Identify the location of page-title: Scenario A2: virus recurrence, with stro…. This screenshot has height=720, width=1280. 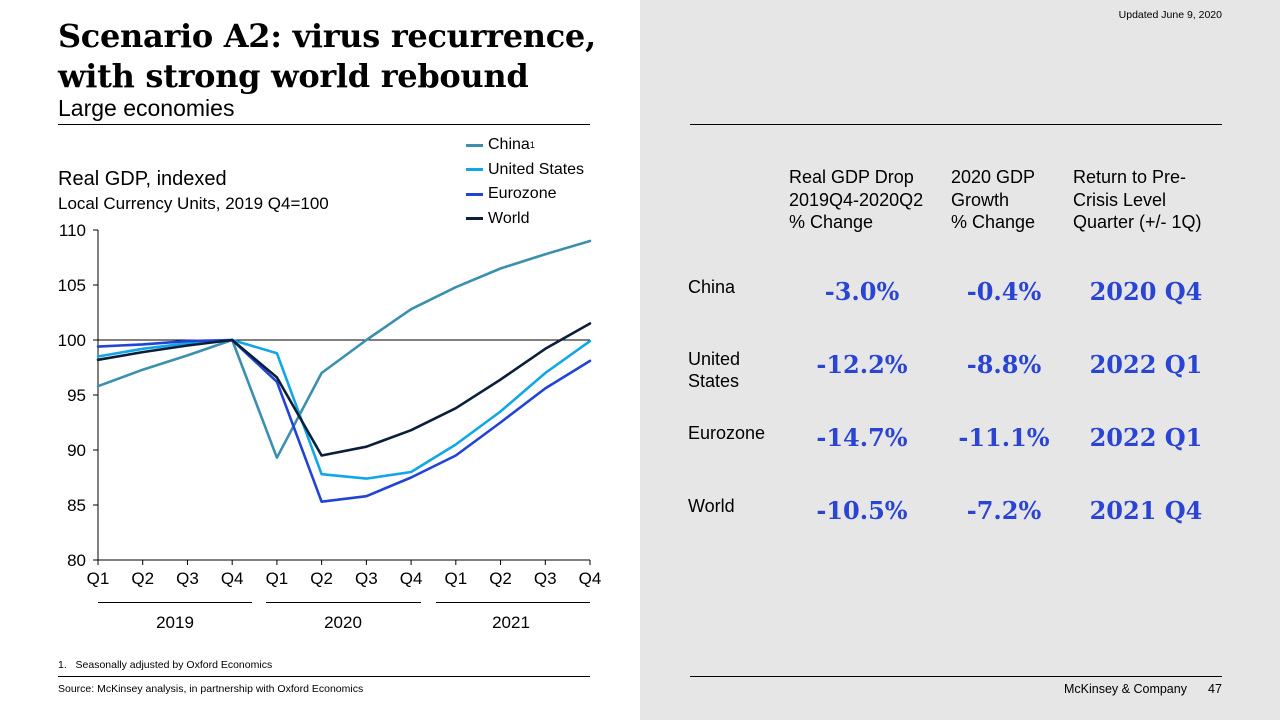
(327, 56).